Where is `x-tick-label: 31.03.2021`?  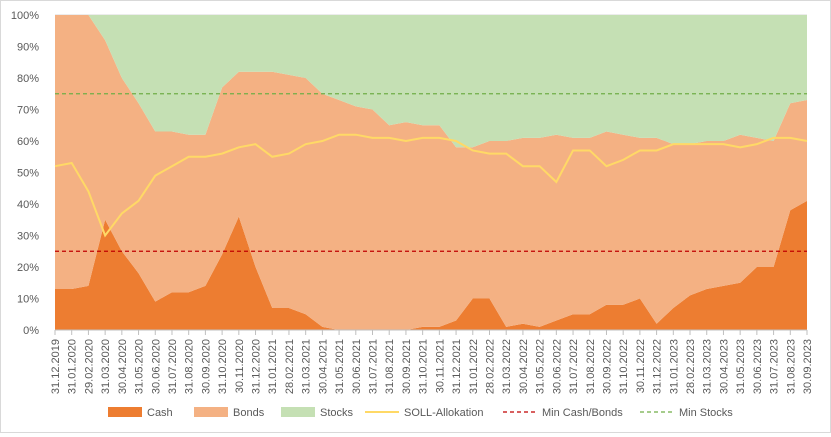 x-tick-label: 31.03.2021 is located at coordinates (307, 366).